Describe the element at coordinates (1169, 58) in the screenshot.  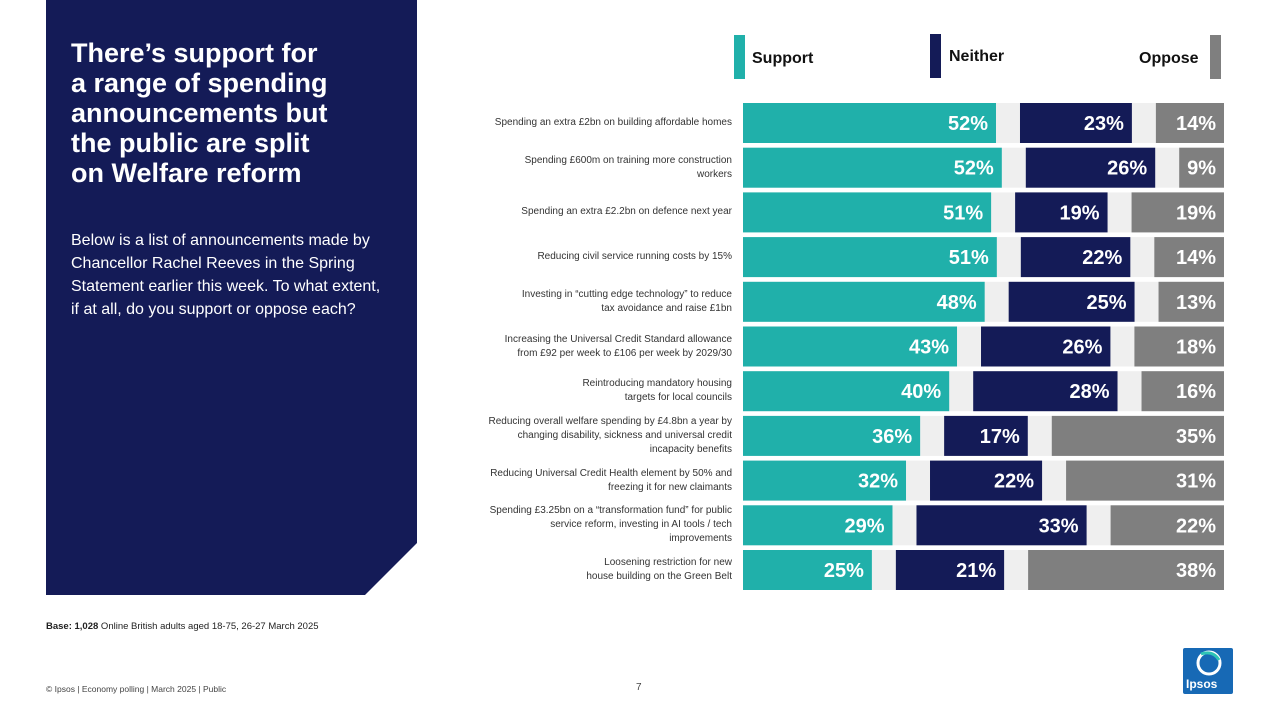
I see `legend-oppose-label: Oppose` at that location.